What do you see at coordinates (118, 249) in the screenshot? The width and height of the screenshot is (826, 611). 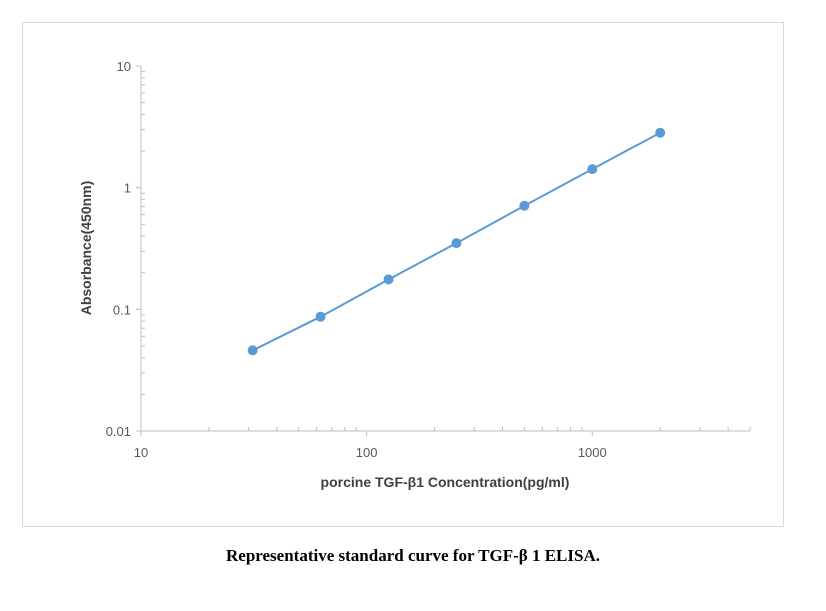 I see `y-axis-tick-labels: 10 1 0.1 0.01` at bounding box center [118, 249].